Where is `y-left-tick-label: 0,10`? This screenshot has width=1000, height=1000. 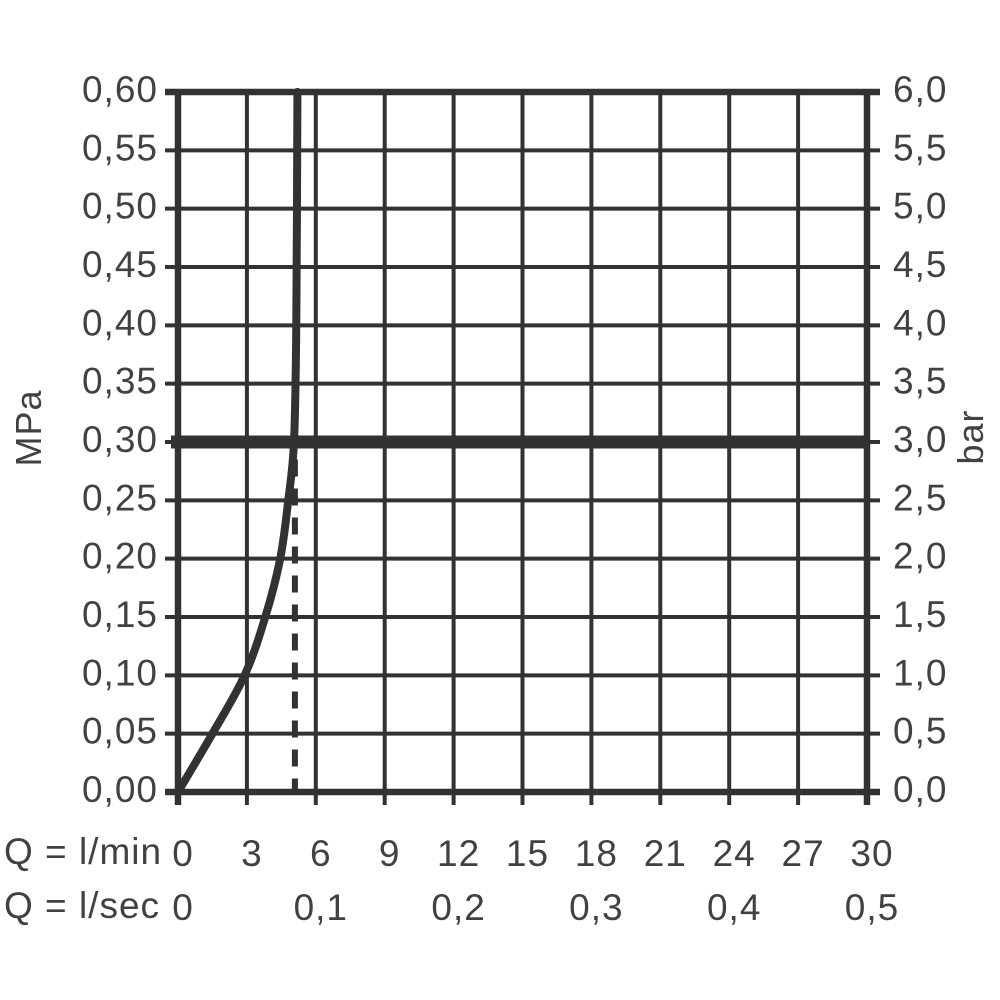
y-left-tick-label: 0,10 is located at coordinates (120, 672).